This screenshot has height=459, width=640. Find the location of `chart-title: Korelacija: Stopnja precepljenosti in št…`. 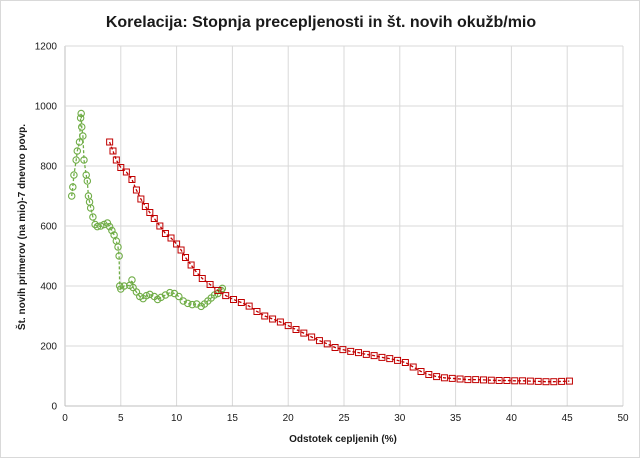

chart-title: Korelacija: Stopnja precepljenosti in št… is located at coordinates (321, 22).